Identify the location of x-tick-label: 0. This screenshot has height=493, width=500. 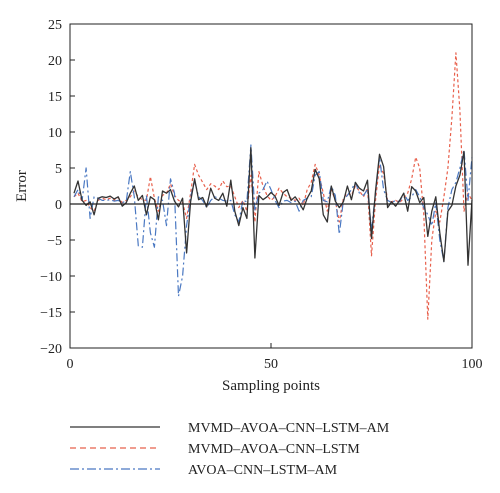
(70, 364).